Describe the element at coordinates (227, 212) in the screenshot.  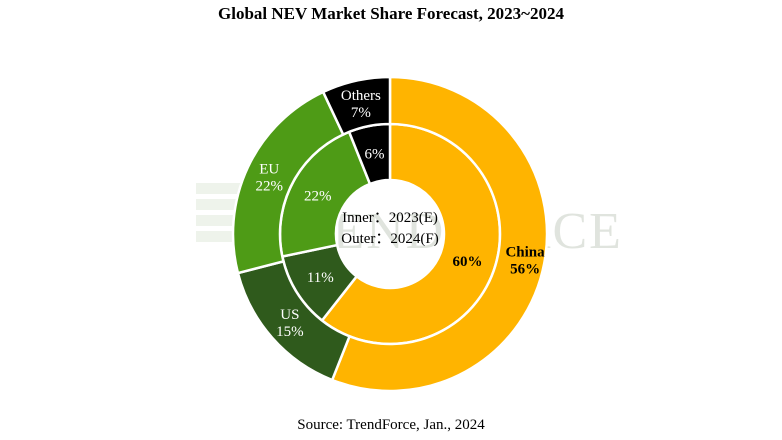
I see `watermark-logo` at that location.